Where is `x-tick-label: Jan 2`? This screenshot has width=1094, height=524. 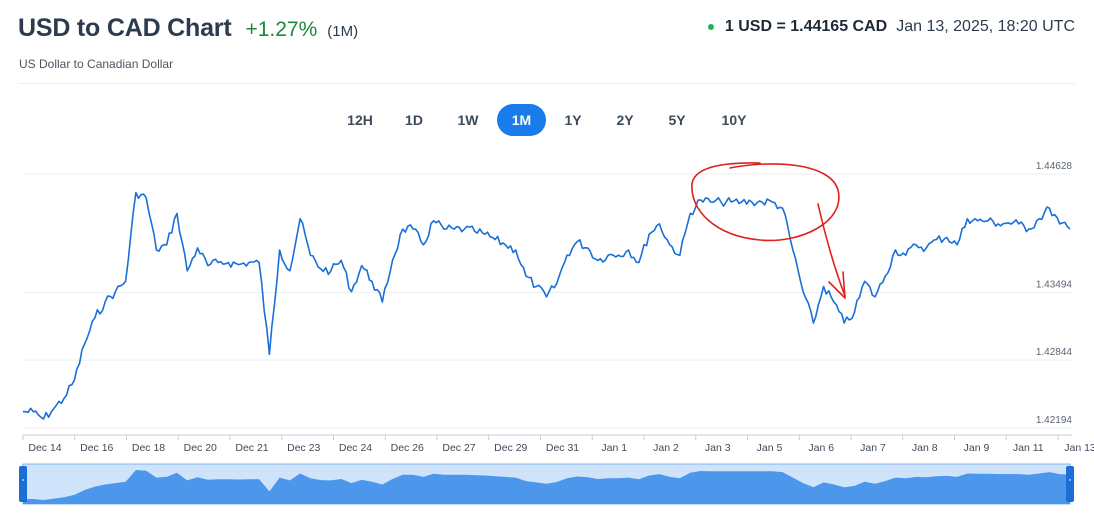
x-tick-label: Jan 2 is located at coordinates (666, 448).